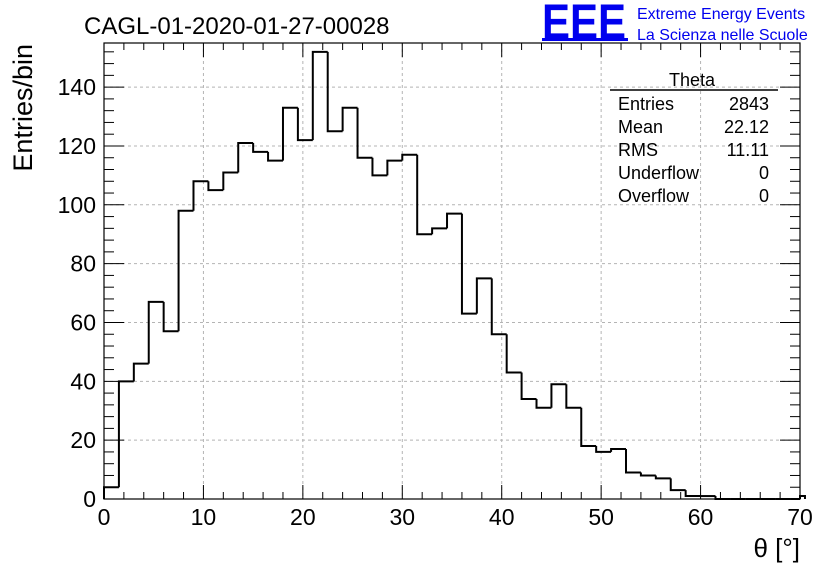  What do you see at coordinates (104, 517) in the screenshot?
I see `x-tick-label: 0` at bounding box center [104, 517].